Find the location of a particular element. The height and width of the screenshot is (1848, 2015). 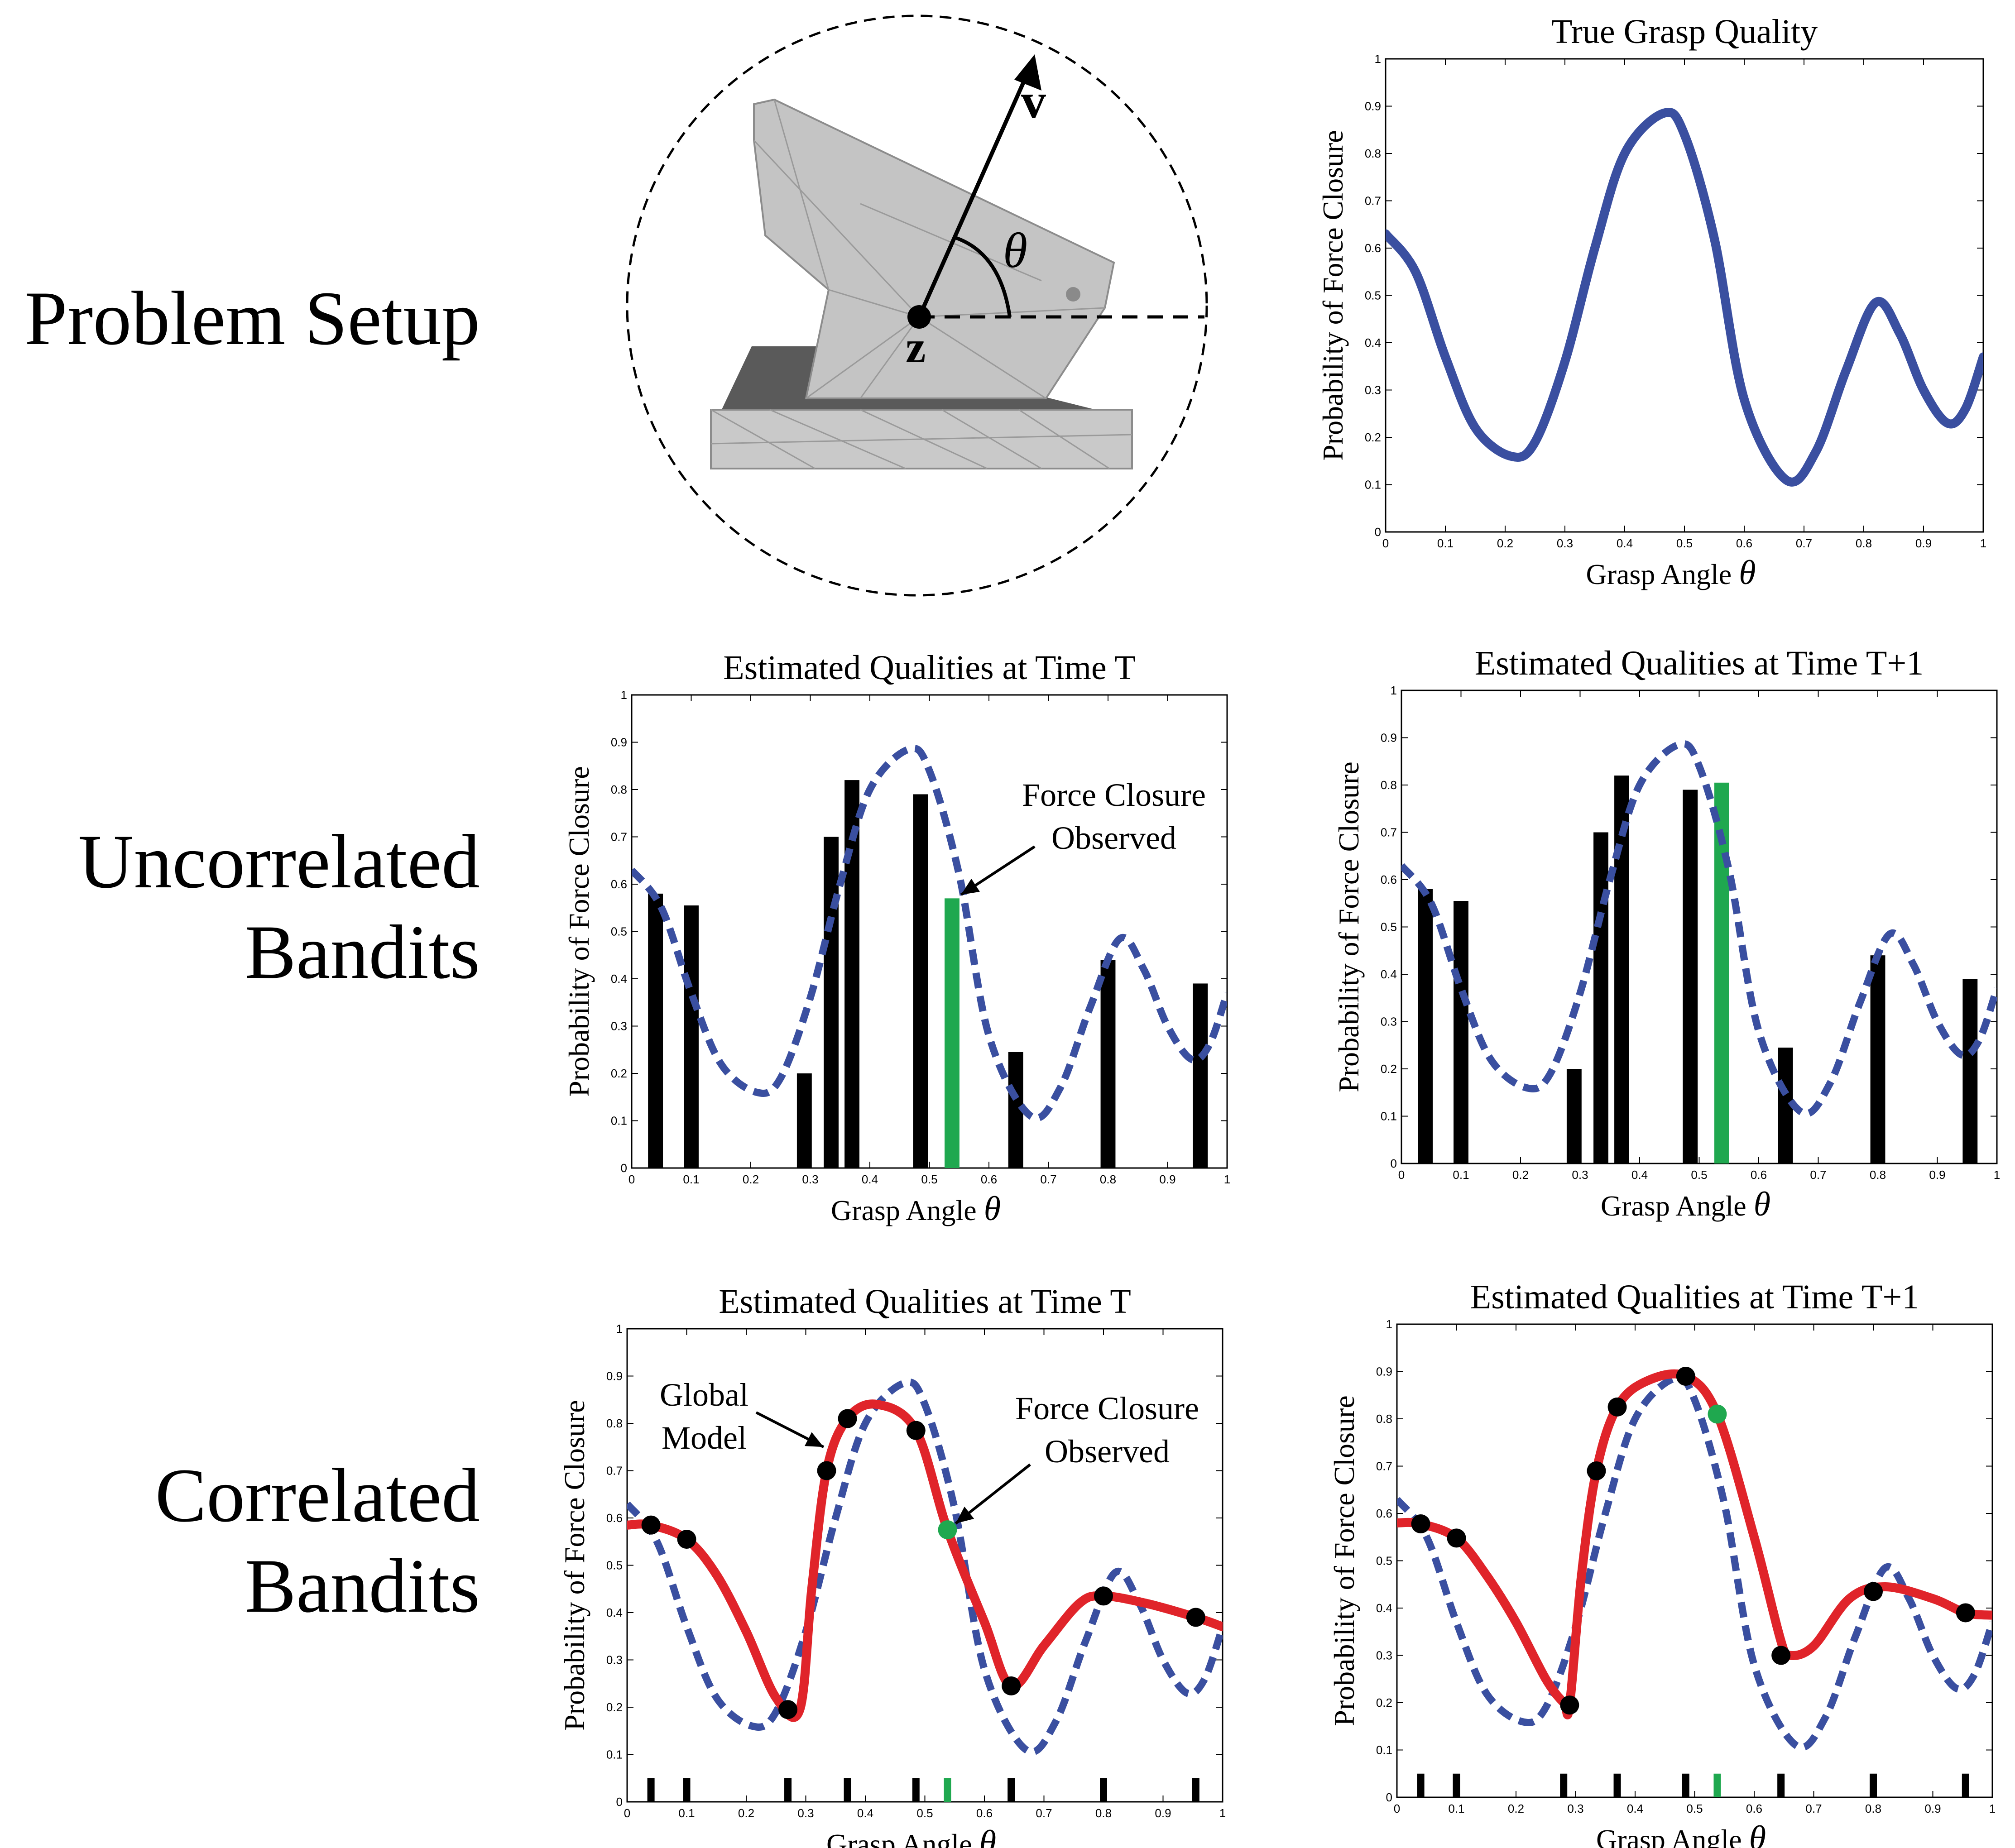

force-closure-annotation-line2: Observed is located at coordinates (1113, 838).